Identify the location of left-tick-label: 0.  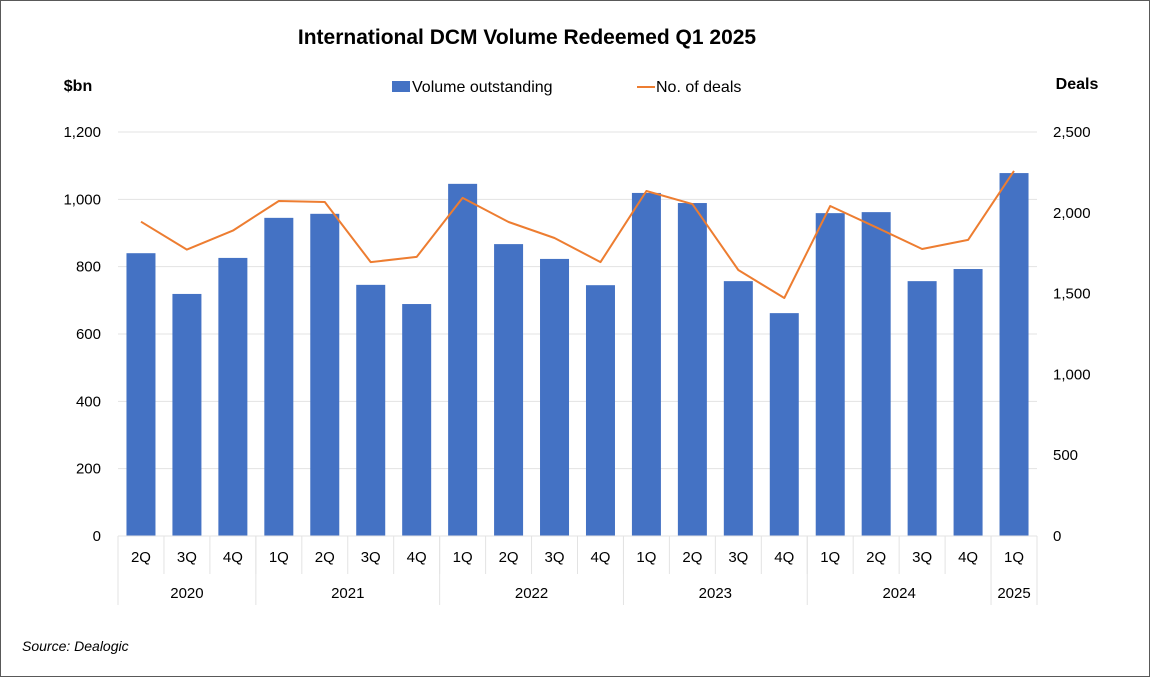
(97, 536).